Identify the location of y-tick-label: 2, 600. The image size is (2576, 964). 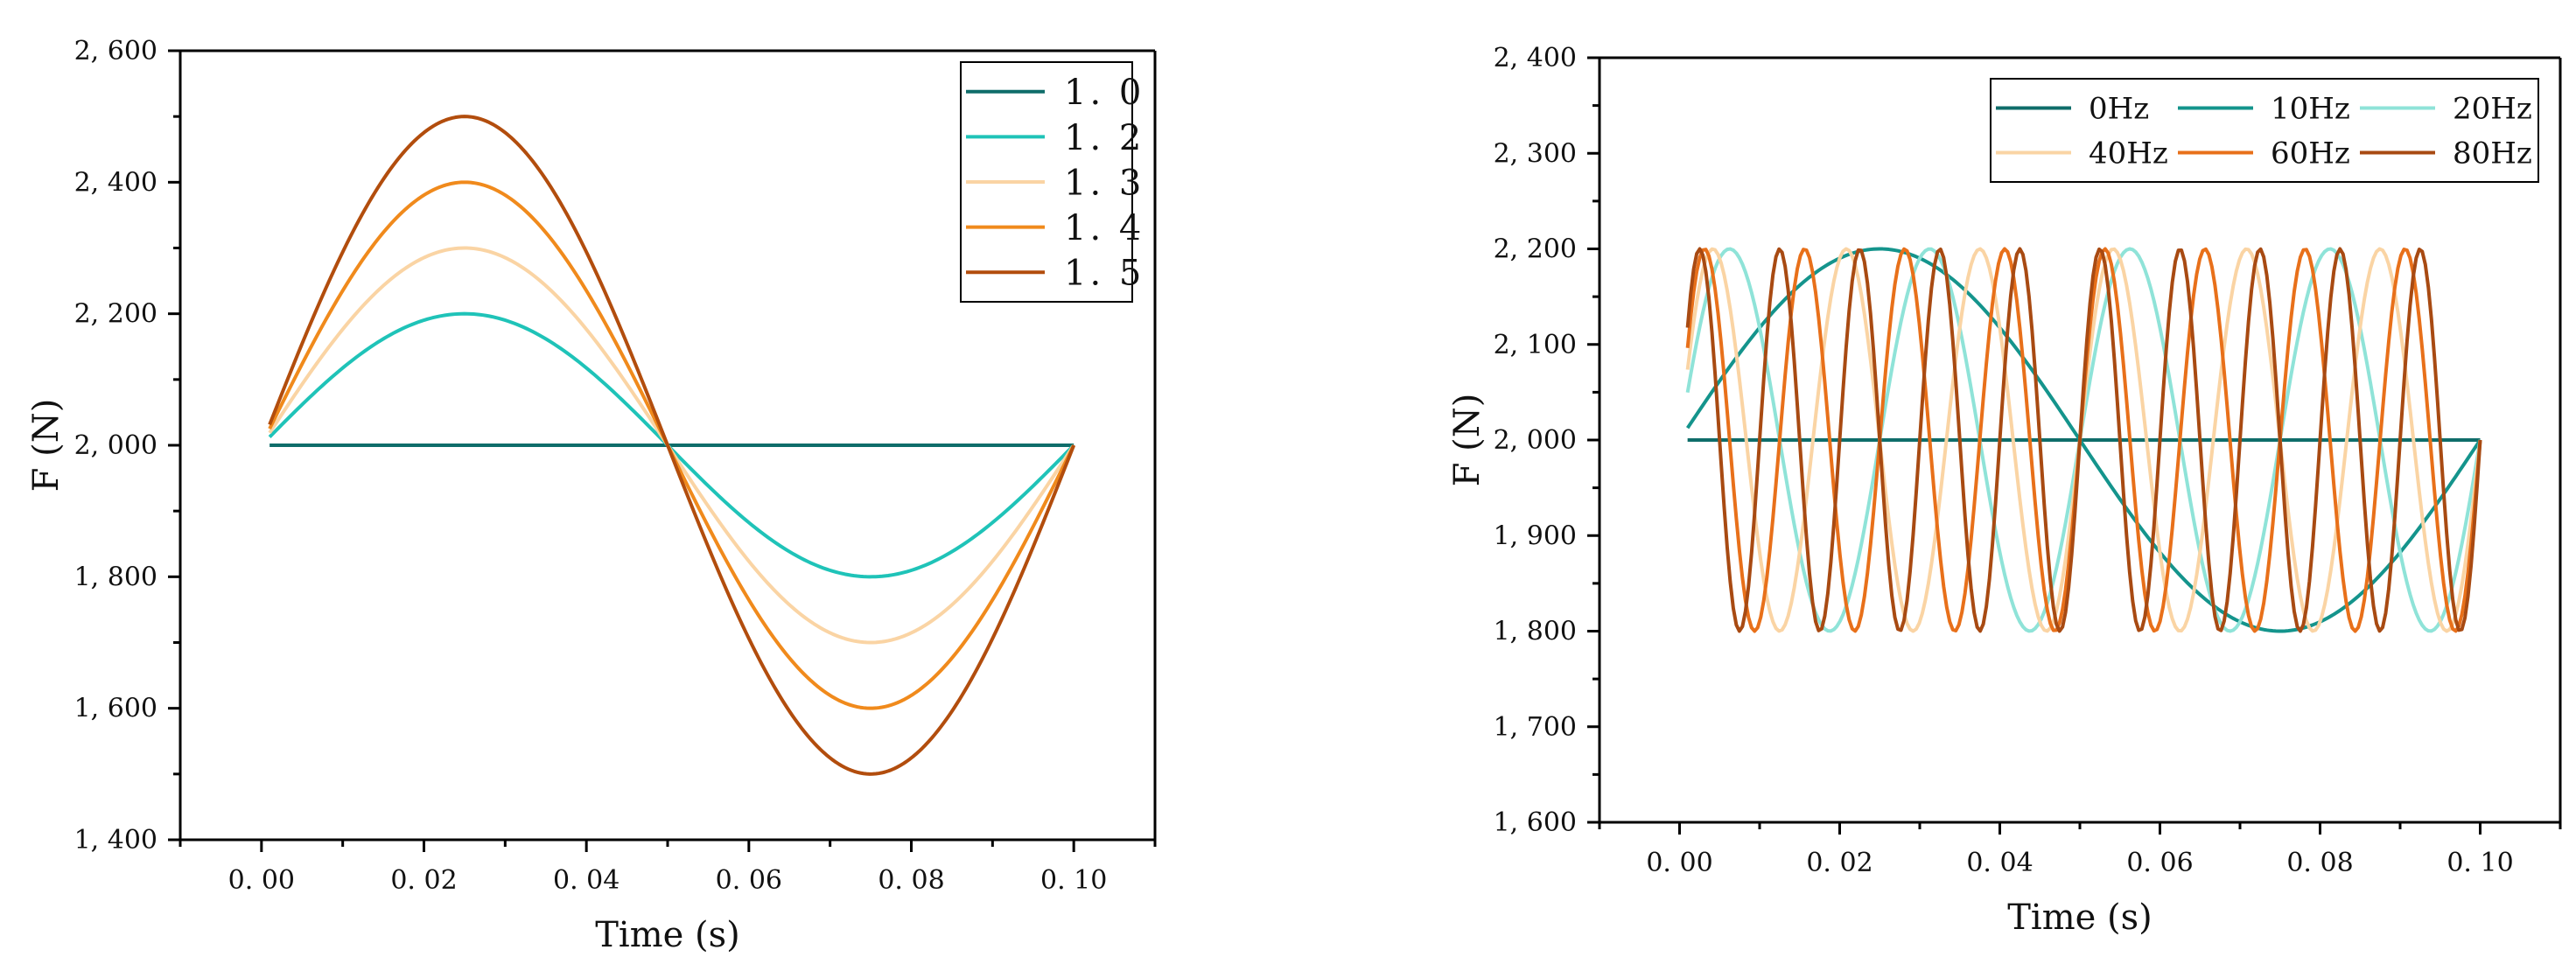
(116, 51).